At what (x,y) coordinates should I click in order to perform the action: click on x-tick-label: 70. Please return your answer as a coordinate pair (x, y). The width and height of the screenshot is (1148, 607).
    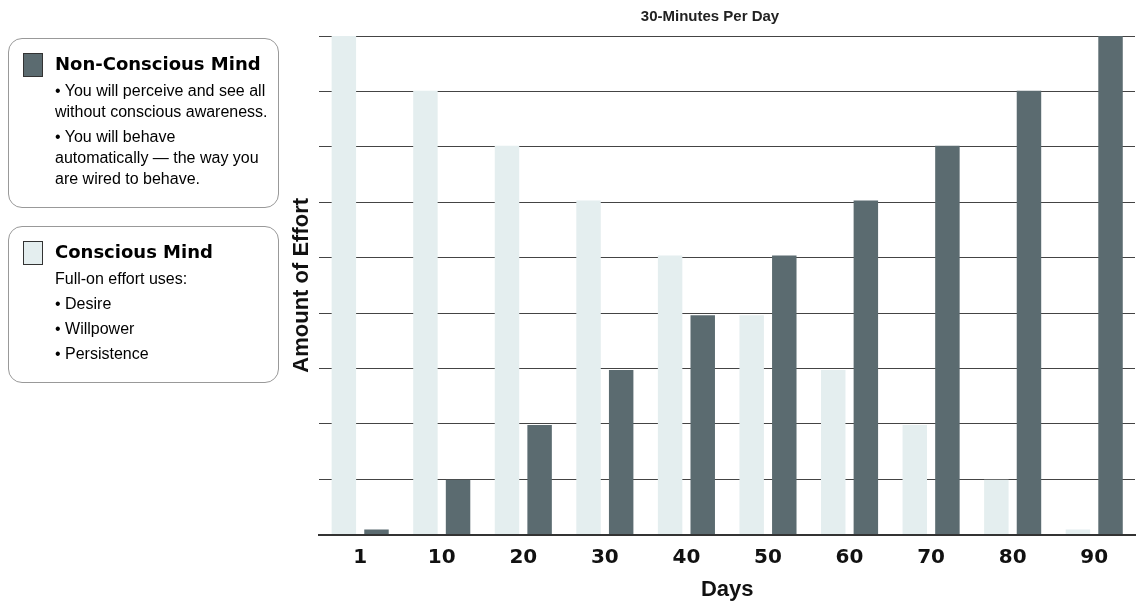
    Looking at the image, I should click on (931, 555).